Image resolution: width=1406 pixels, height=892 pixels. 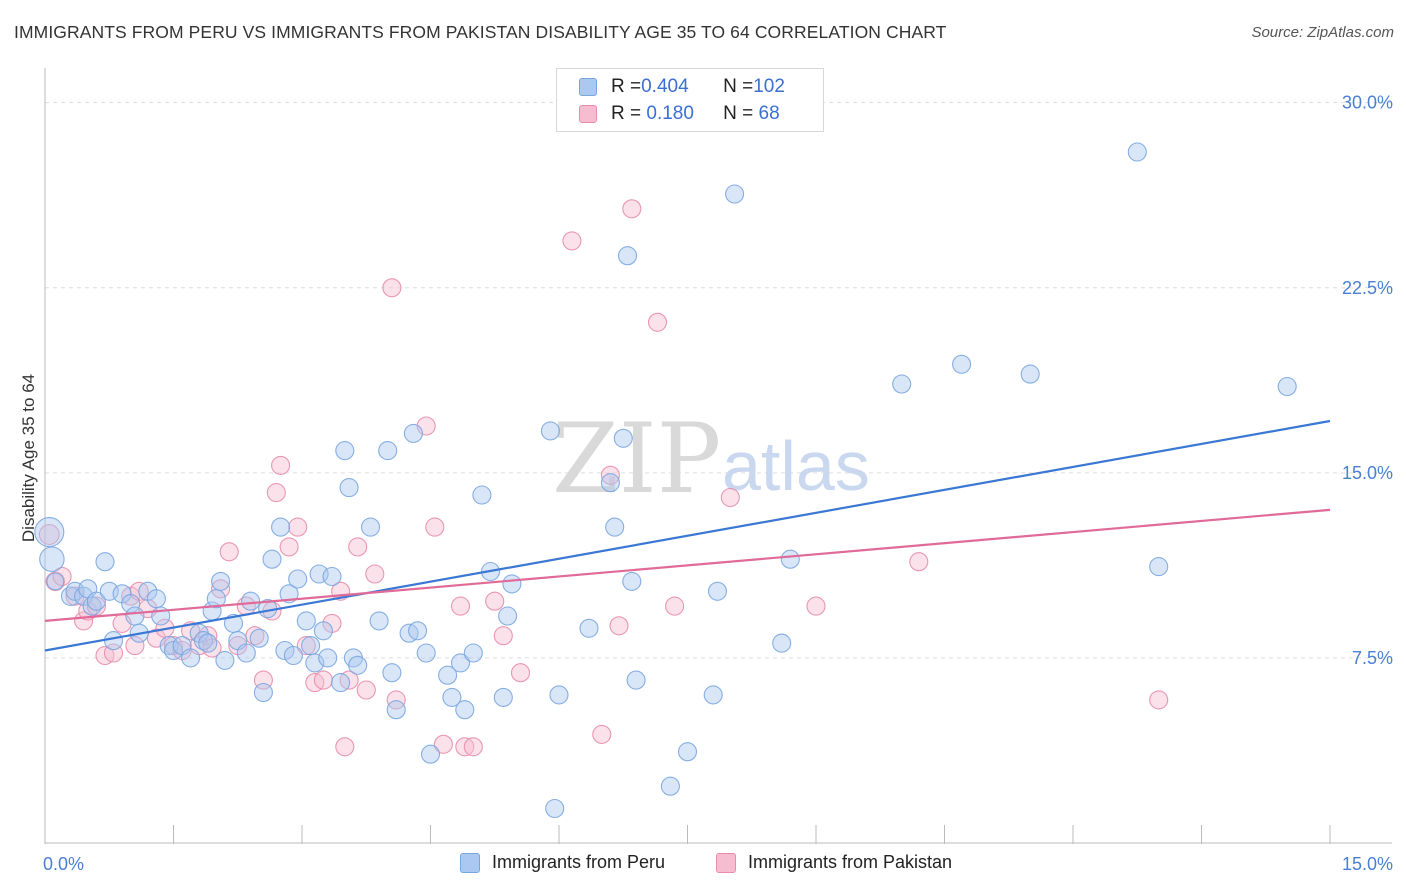 What do you see at coordinates (726, 862) in the screenshot?
I see `pakistan-legend-swatch` at bounding box center [726, 862].